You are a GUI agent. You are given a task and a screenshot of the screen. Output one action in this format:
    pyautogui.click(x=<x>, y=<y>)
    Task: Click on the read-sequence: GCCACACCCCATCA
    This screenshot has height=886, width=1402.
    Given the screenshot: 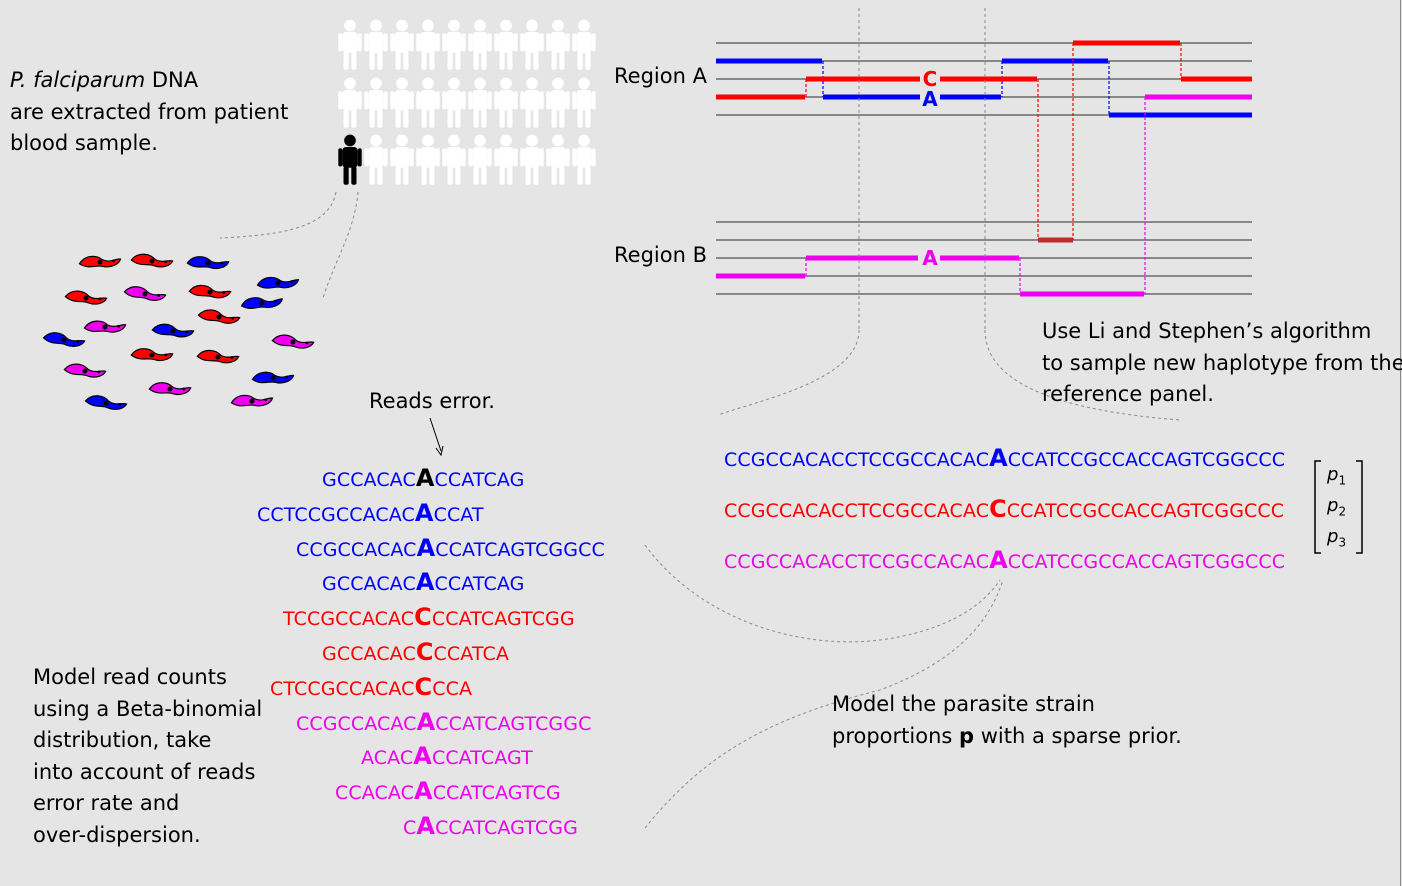 What is the action you would take?
    pyautogui.click(x=415, y=652)
    